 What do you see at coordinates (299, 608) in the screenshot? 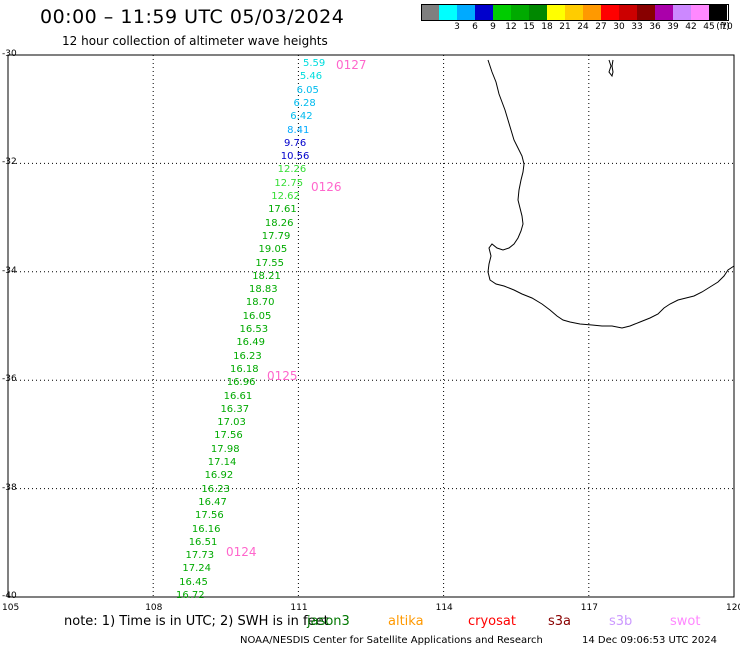
I see `lon-label: 111` at bounding box center [299, 608].